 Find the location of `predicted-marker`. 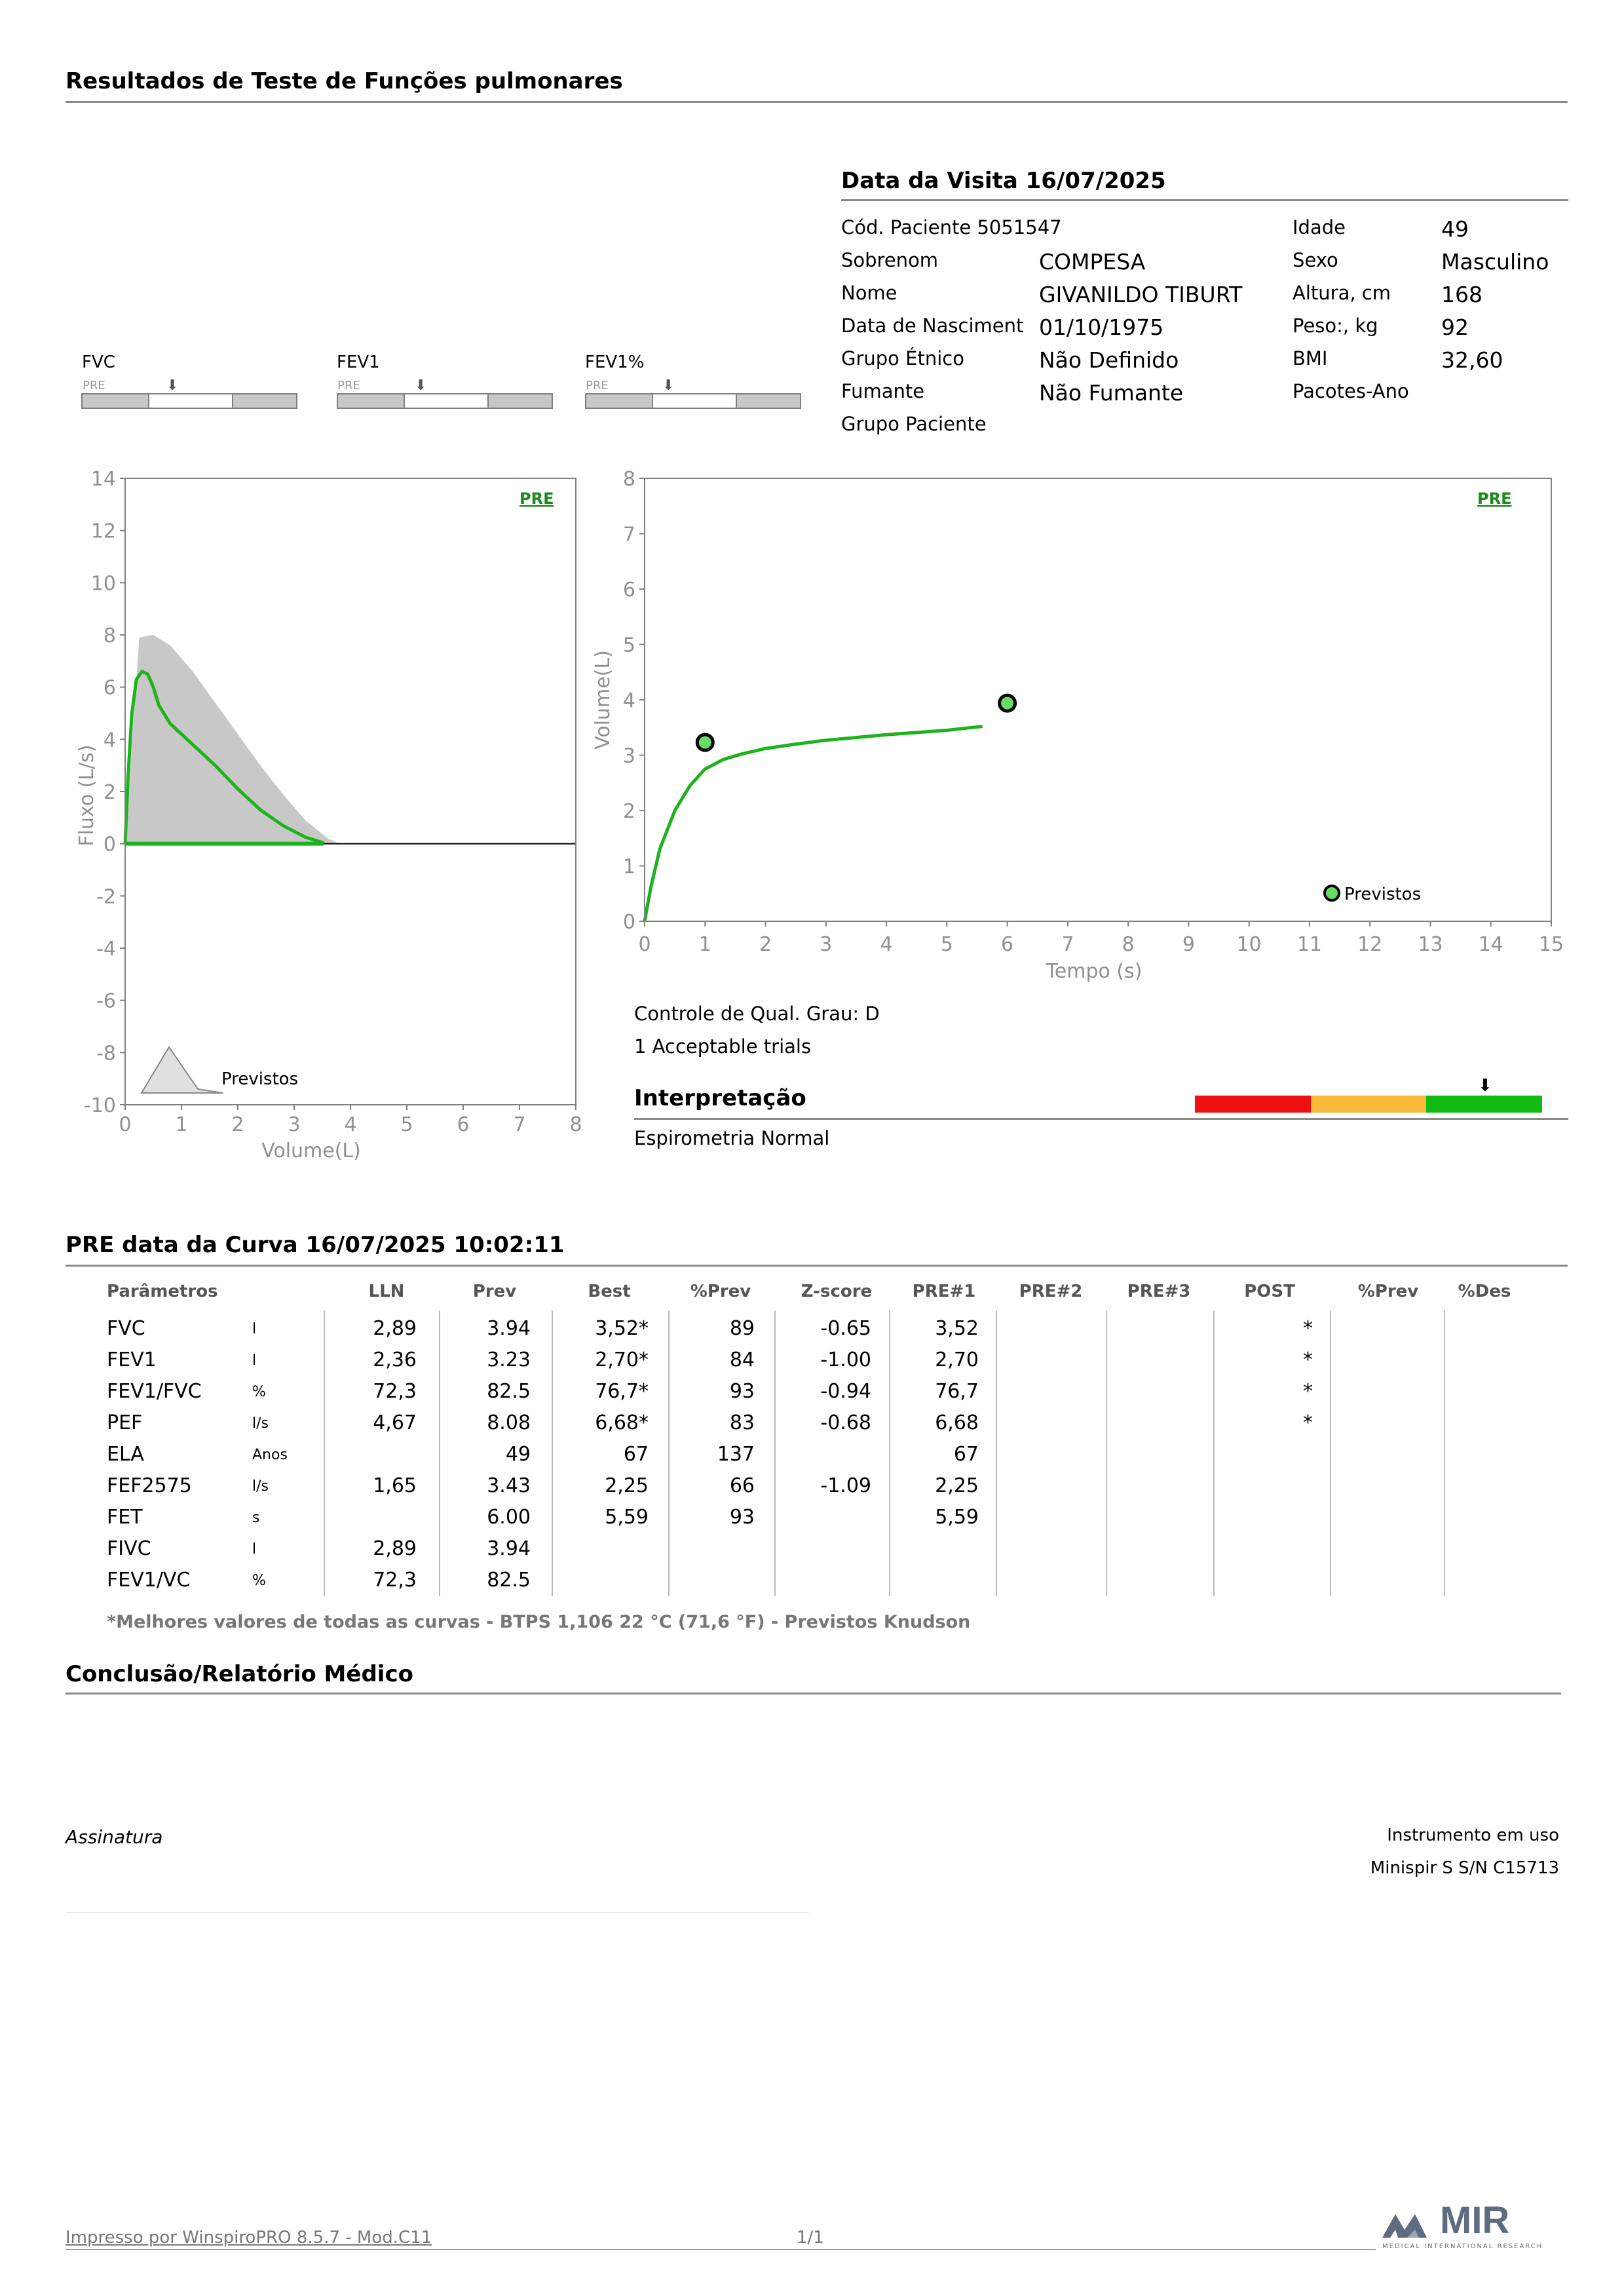

predicted-marker is located at coordinates (1007, 703).